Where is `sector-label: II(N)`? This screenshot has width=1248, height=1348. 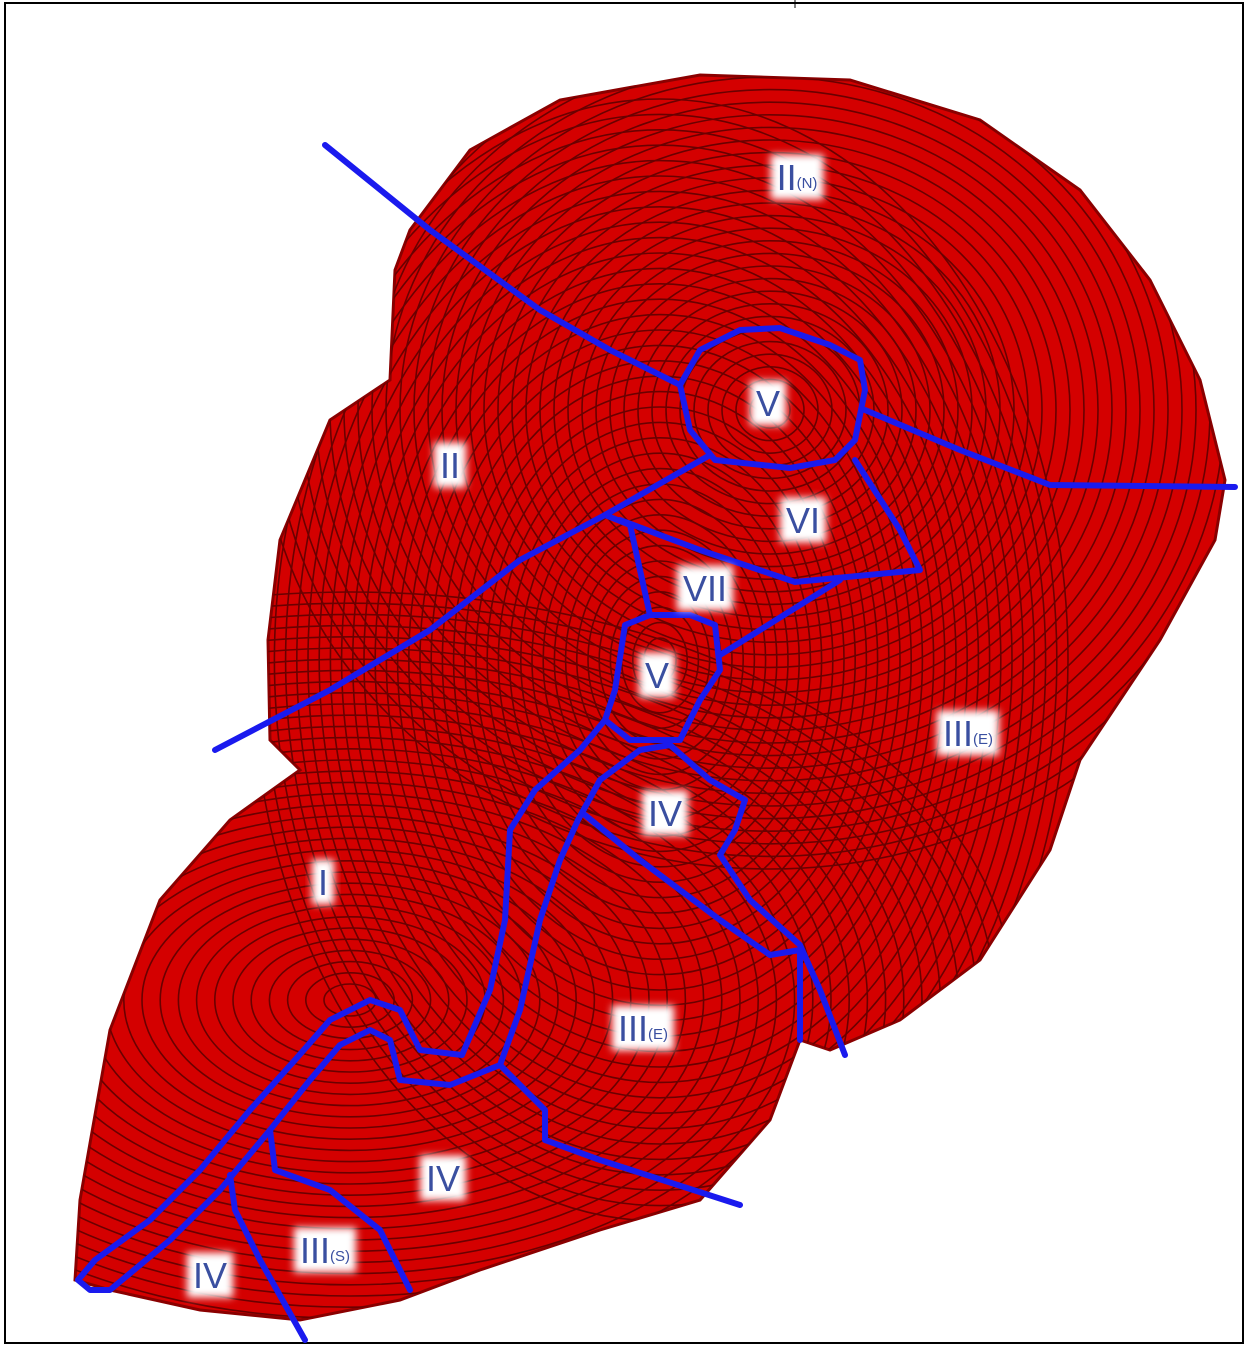
sector-label: II(N) is located at coordinates (797, 177).